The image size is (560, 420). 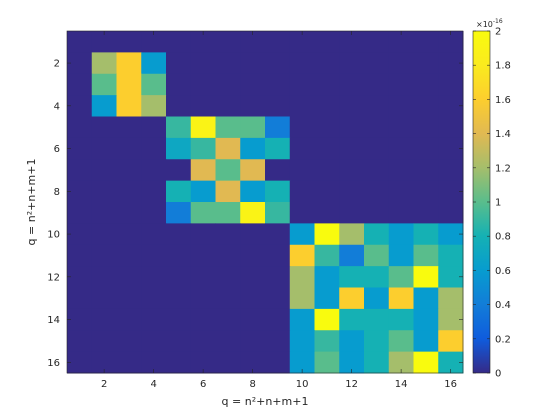 I want to click on x-tick-label: 2, so click(x=104, y=384).